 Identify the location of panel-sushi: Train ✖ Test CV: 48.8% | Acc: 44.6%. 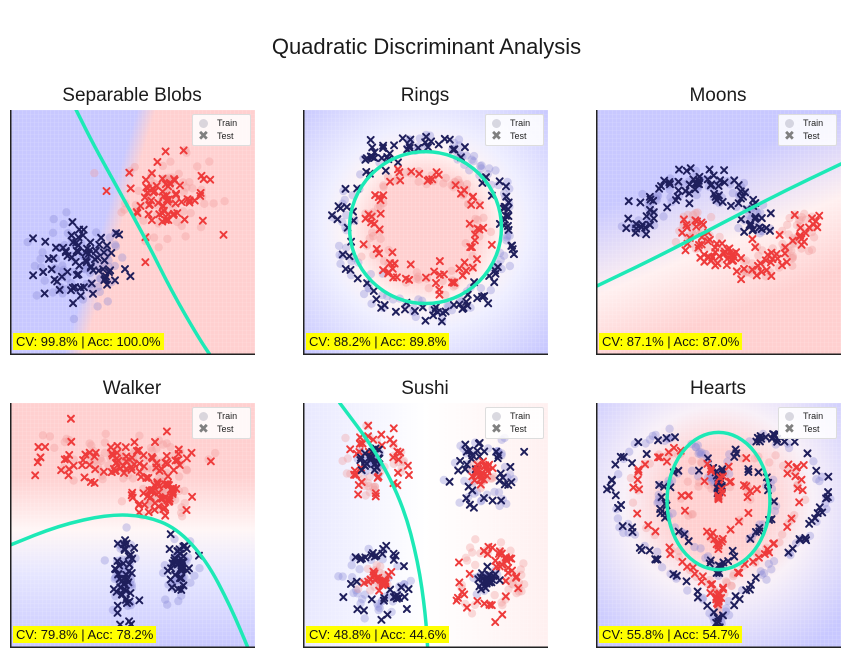
(425, 525).